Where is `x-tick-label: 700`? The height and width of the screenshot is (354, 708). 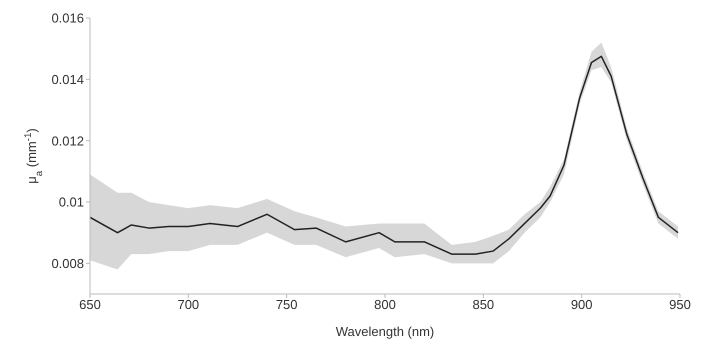
x-tick-label: 700 is located at coordinates (188, 304).